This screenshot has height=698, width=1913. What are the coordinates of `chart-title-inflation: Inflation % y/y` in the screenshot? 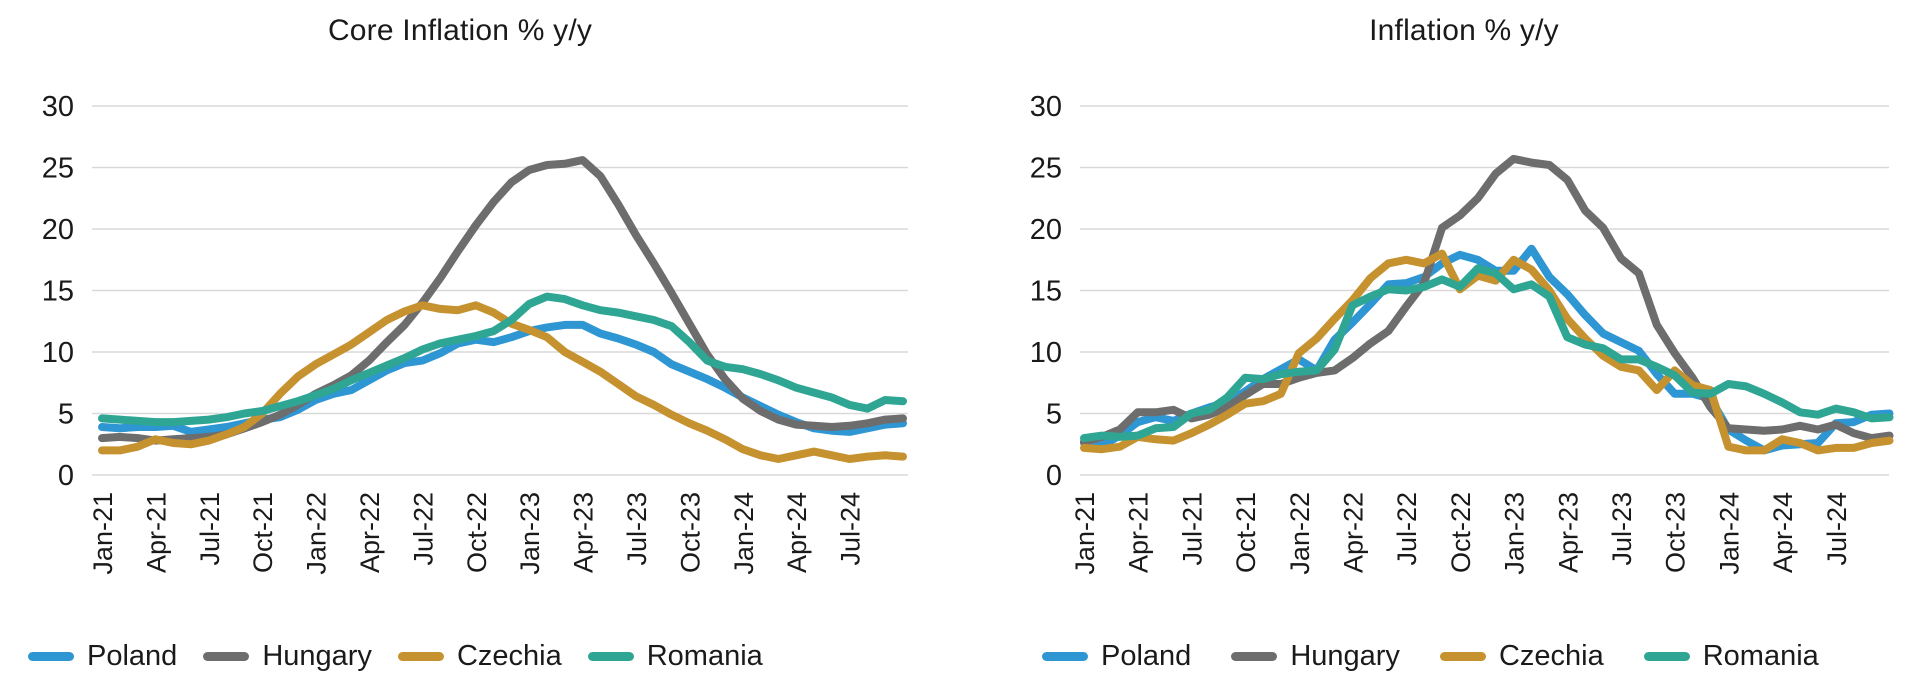 It's located at (1464, 30).